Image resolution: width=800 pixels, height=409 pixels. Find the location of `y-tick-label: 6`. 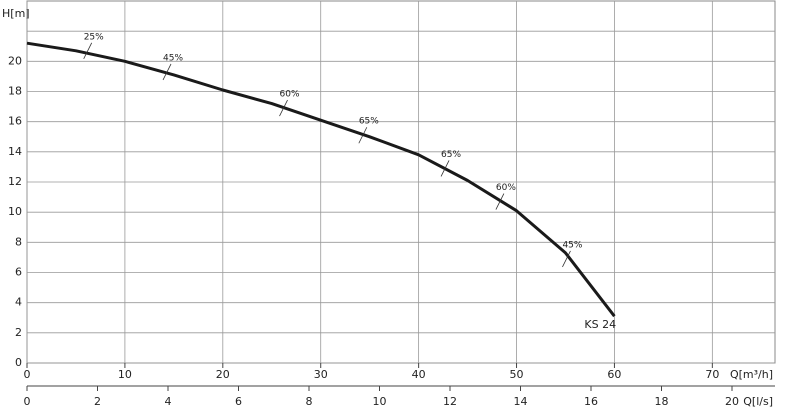

y-tick-label: 6 is located at coordinates (18, 272).